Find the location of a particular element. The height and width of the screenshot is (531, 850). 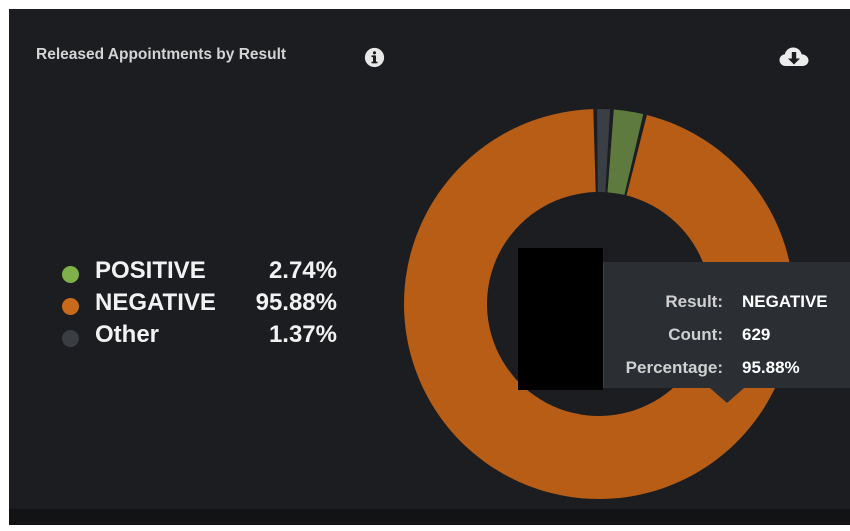

cloud-download-icon is located at coordinates (794, 57).